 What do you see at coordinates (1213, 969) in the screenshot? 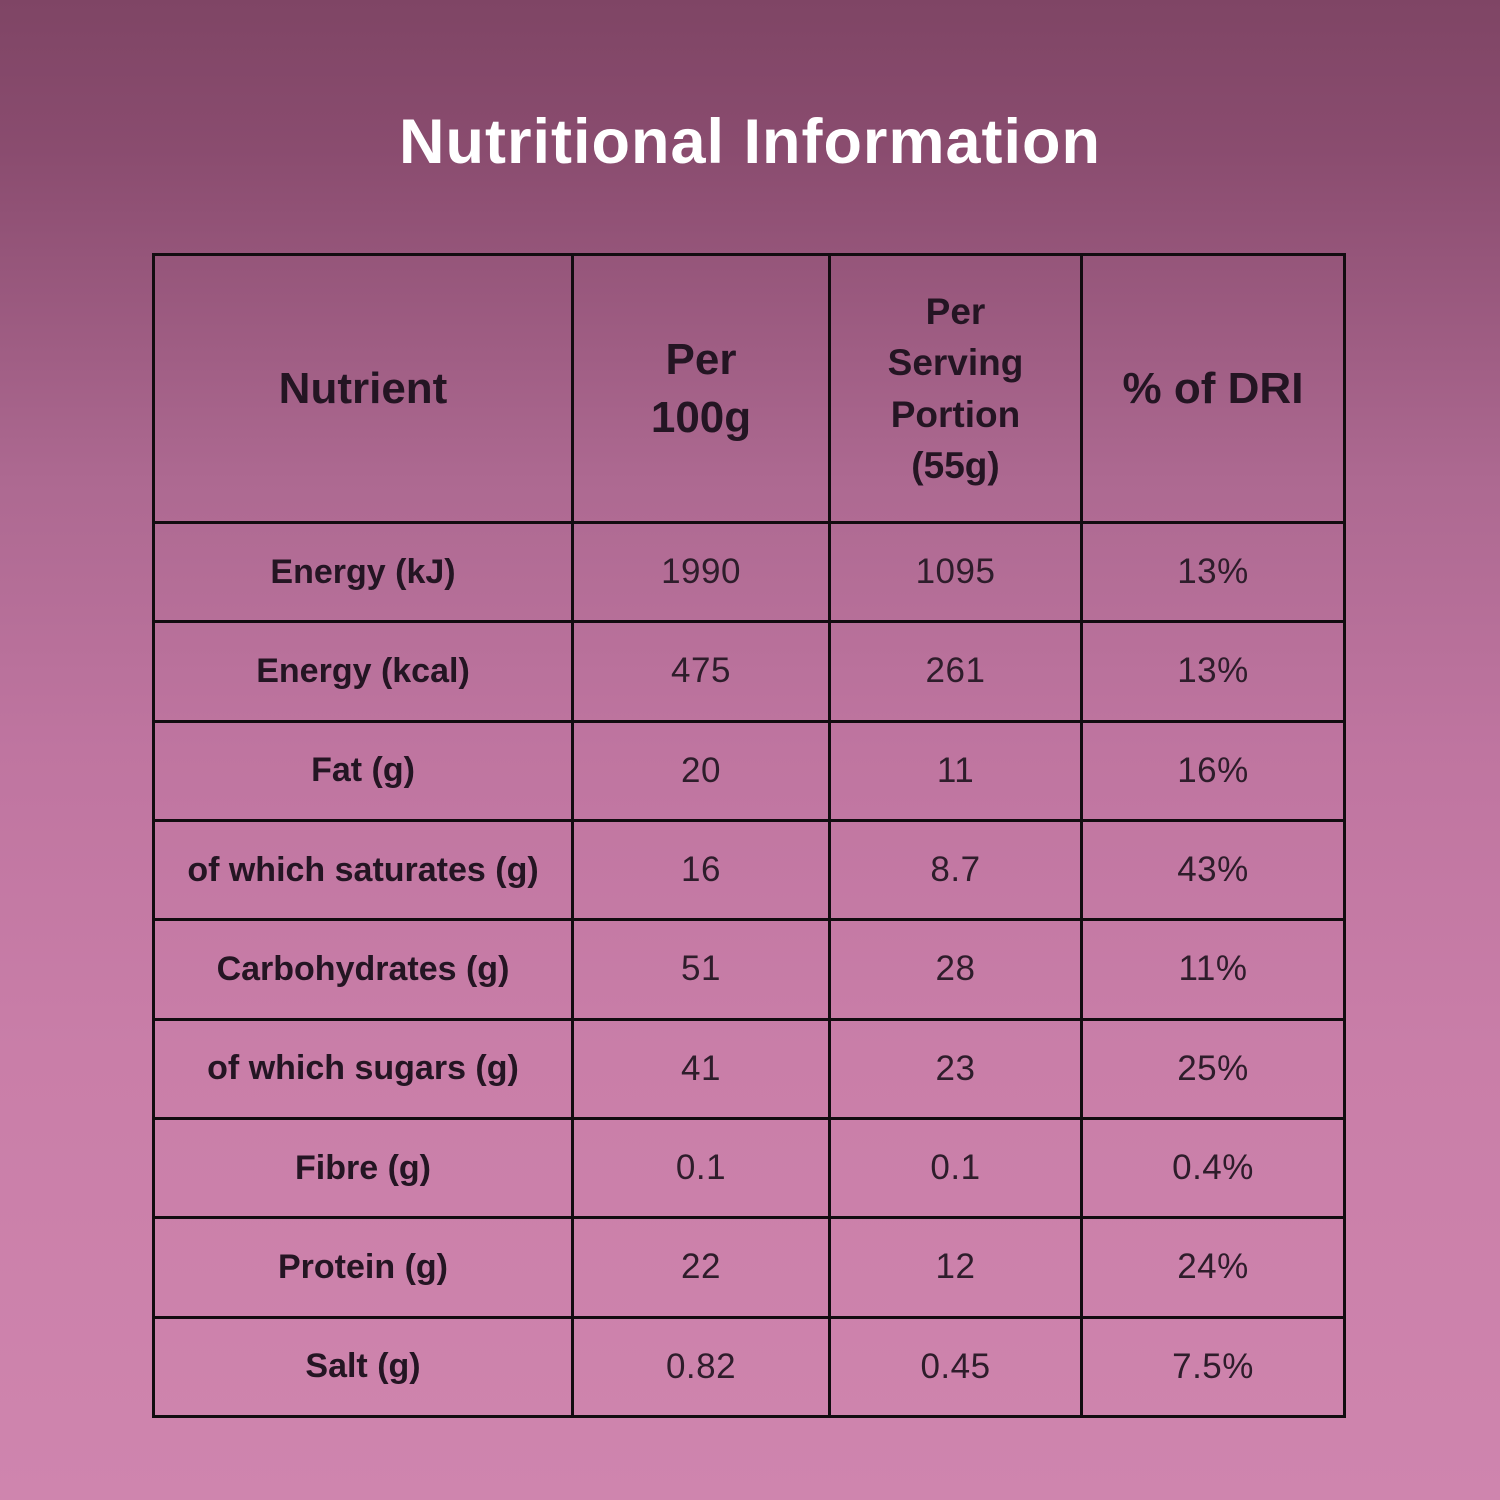
I see `pct-dri-cell: 11%` at bounding box center [1213, 969].